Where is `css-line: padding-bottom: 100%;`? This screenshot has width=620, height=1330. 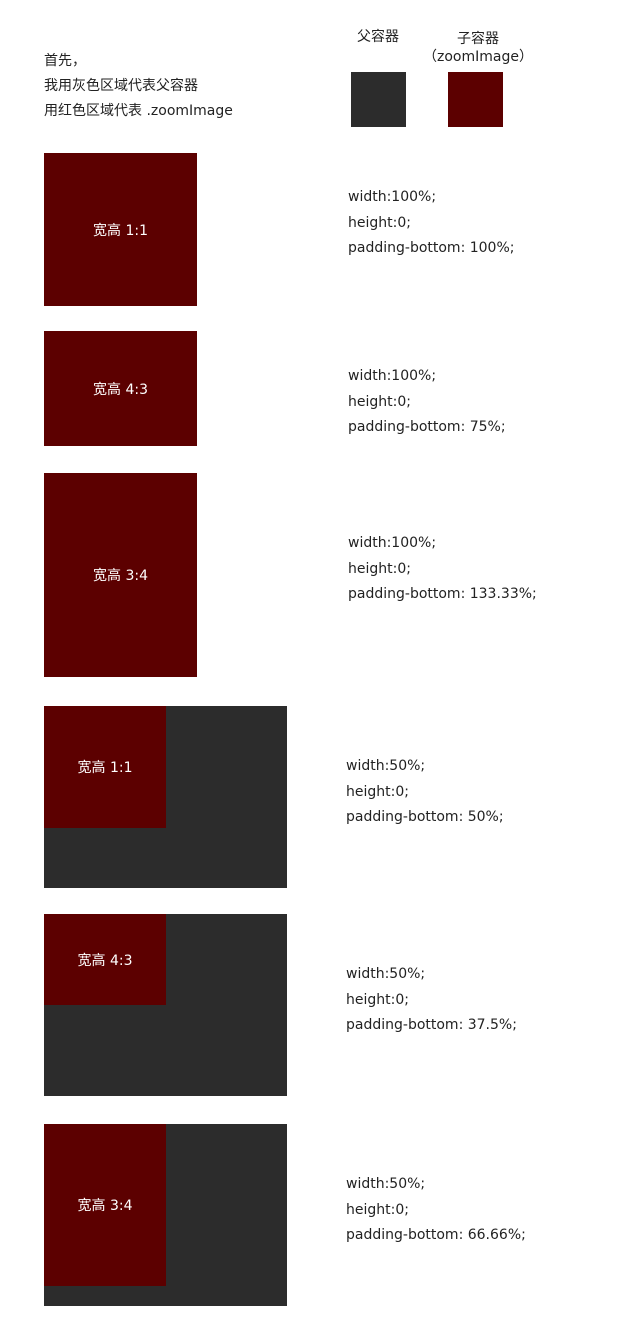 css-line: padding-bottom: 100%; is located at coordinates (431, 248).